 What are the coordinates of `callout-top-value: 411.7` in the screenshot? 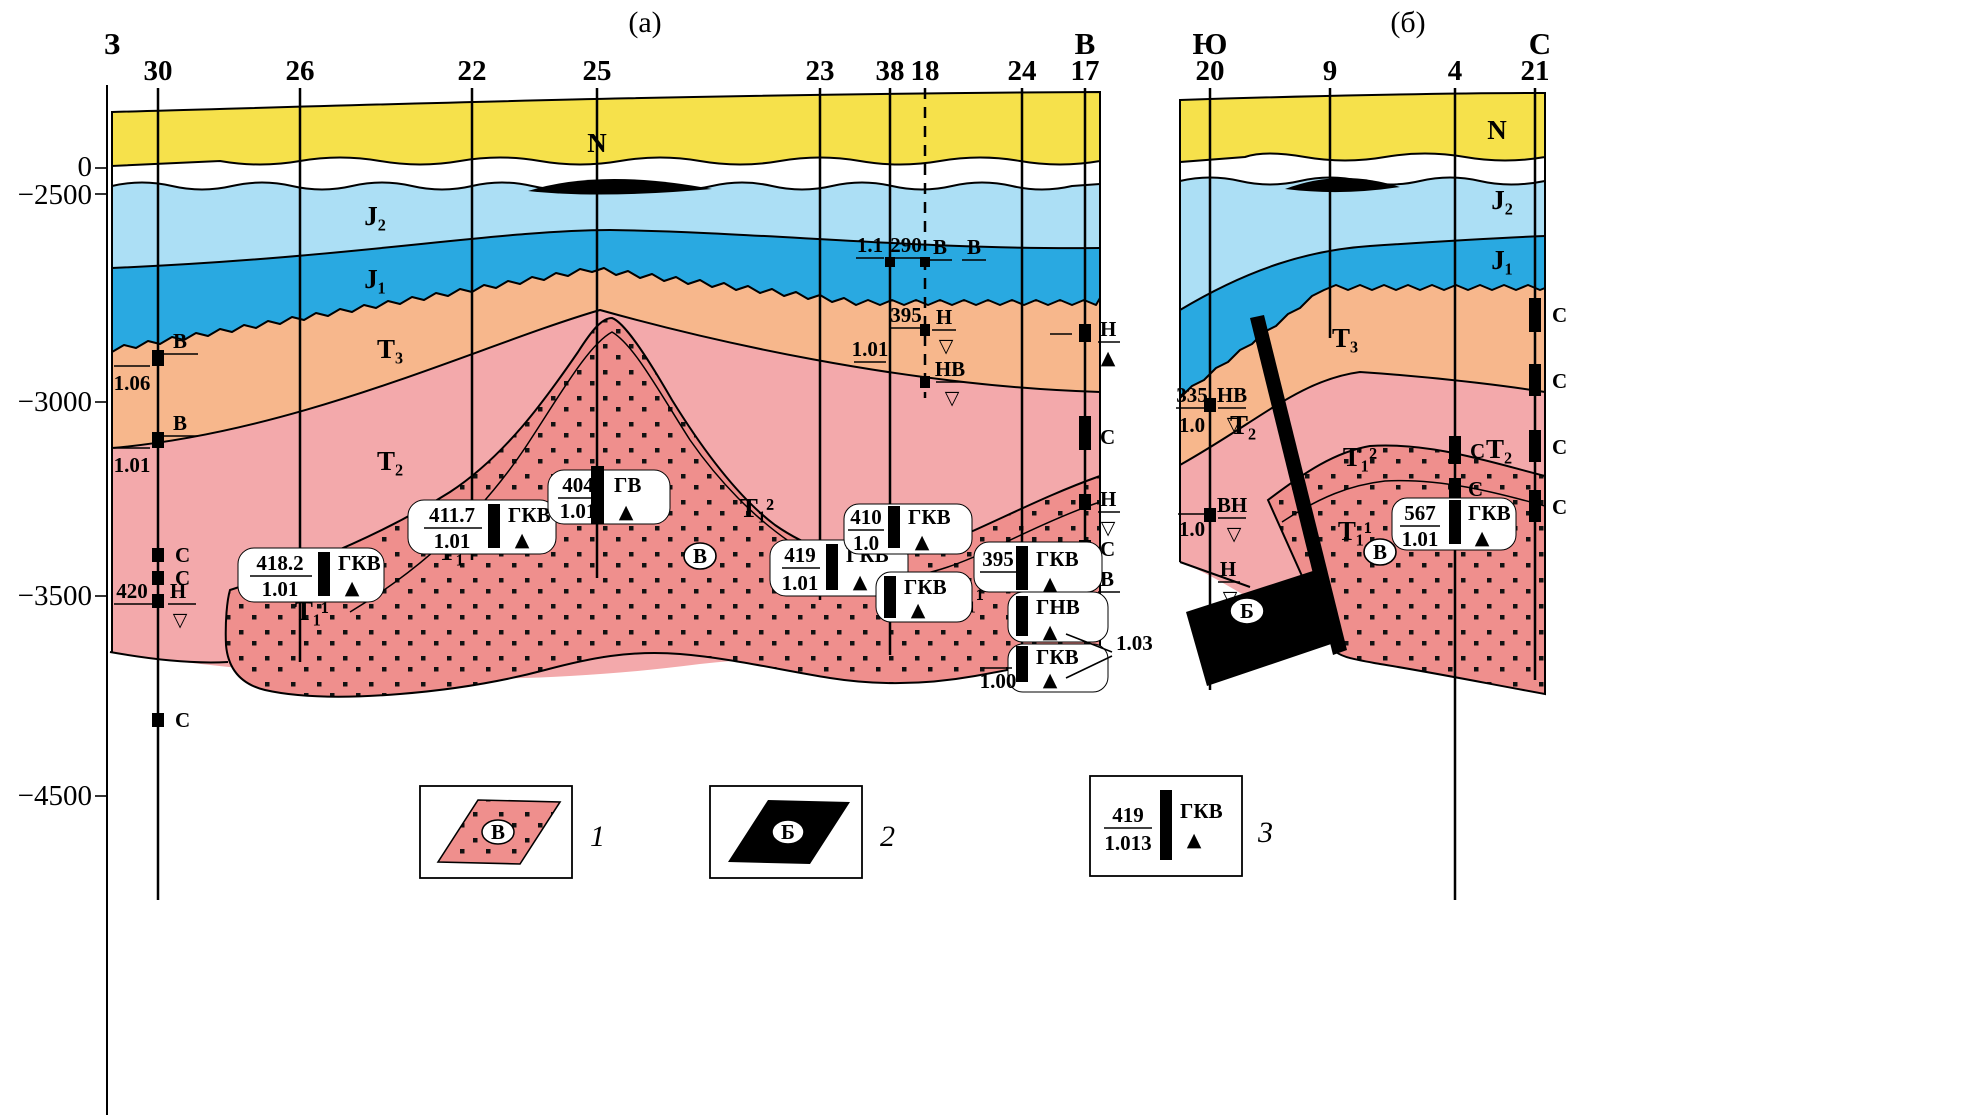 It's located at (452, 515).